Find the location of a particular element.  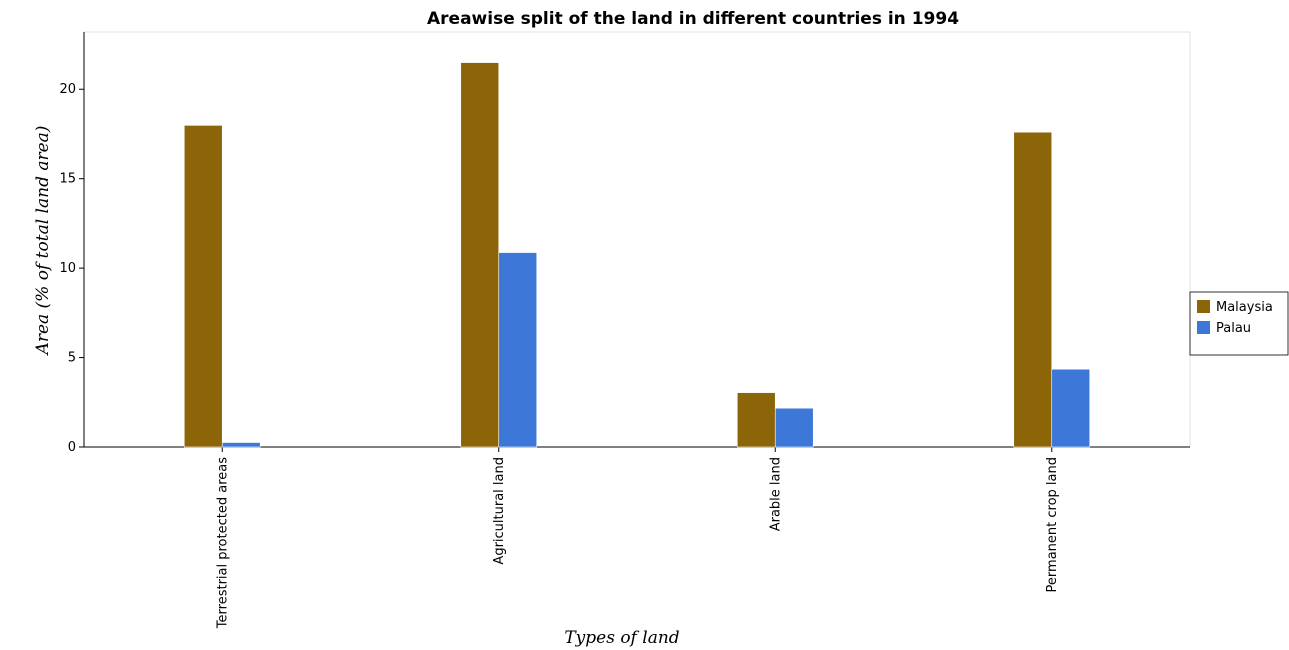

legend-label-palau: Palau is located at coordinates (1233, 328).